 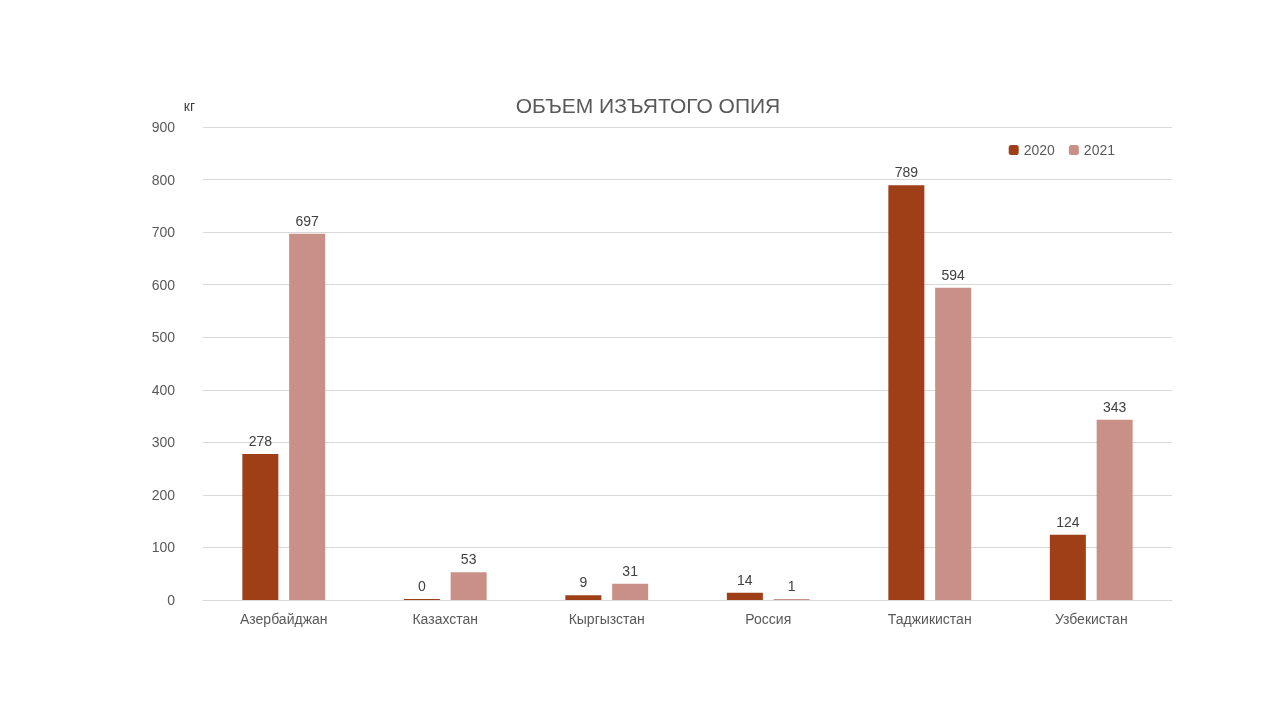 I want to click on x-tick-label: Азербайджан, so click(x=283, y=619).